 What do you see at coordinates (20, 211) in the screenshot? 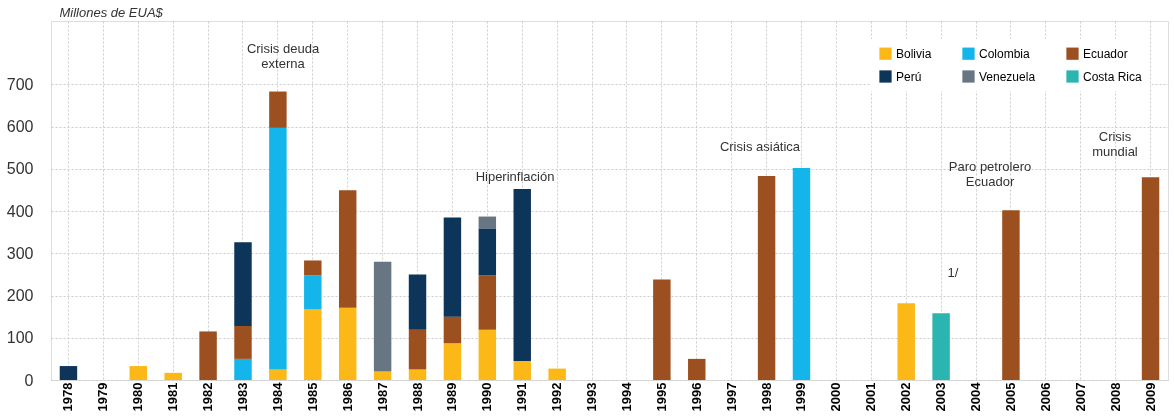
I see `y-tick-label: 400` at bounding box center [20, 211].